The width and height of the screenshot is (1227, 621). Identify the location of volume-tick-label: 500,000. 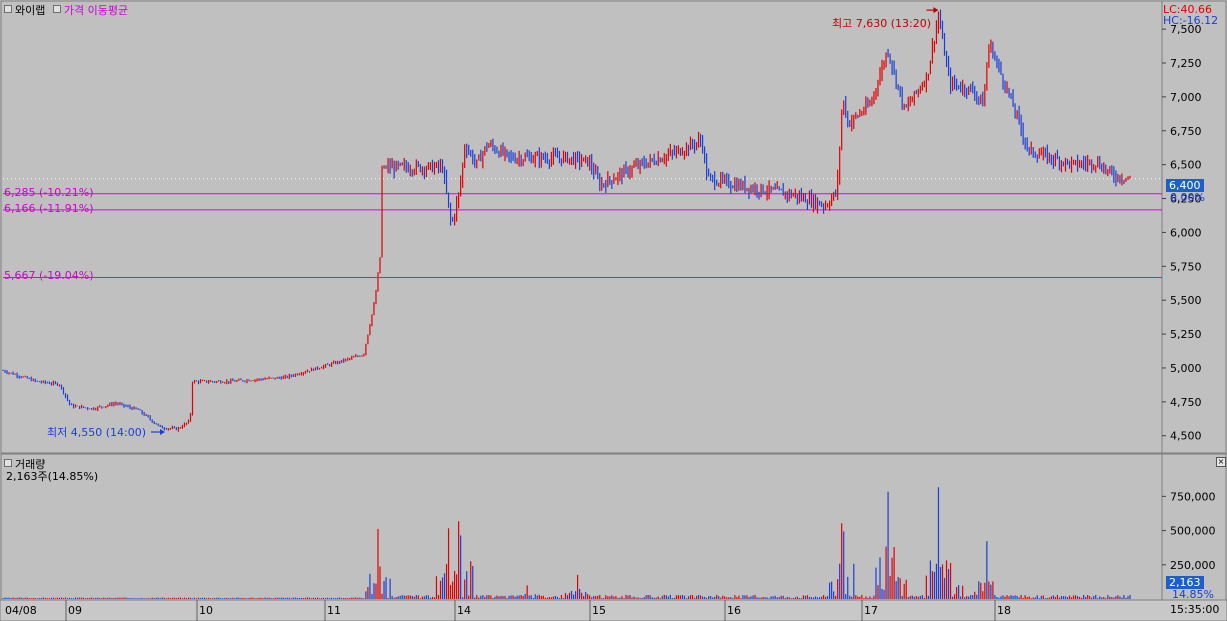
(1193, 531).